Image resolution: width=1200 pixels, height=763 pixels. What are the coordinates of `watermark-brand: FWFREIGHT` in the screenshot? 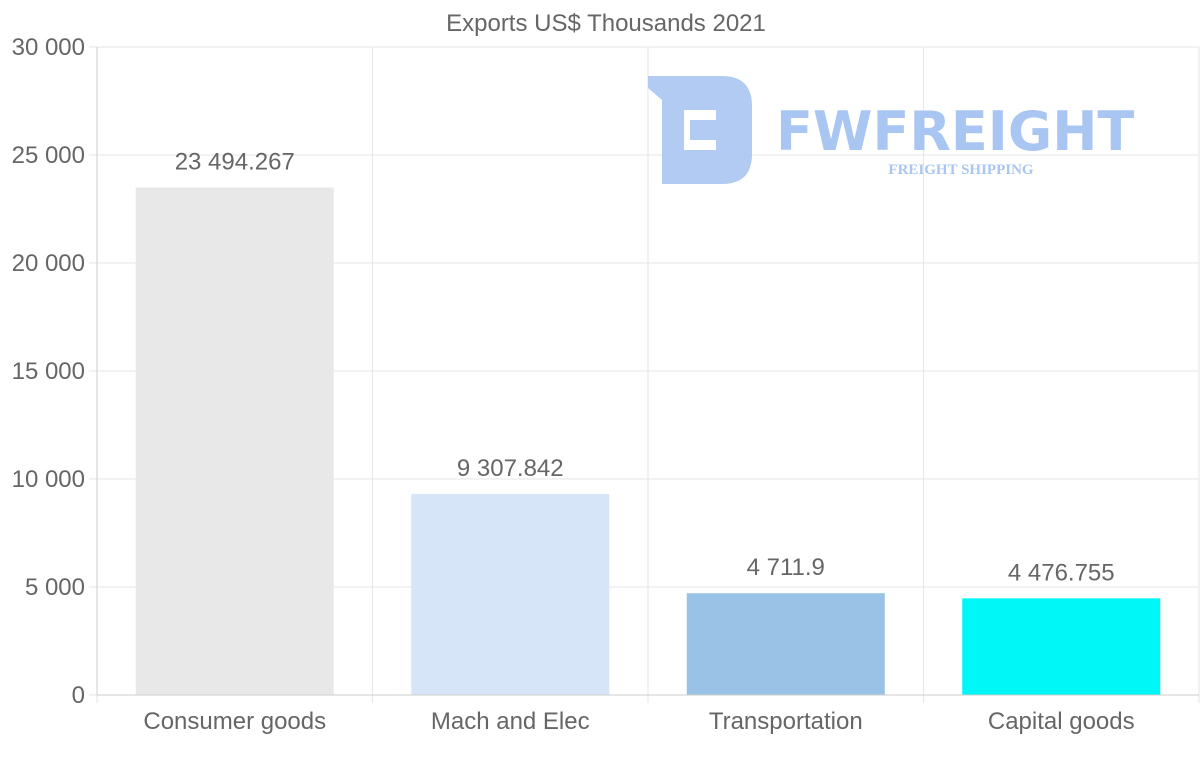 It's located at (955, 131).